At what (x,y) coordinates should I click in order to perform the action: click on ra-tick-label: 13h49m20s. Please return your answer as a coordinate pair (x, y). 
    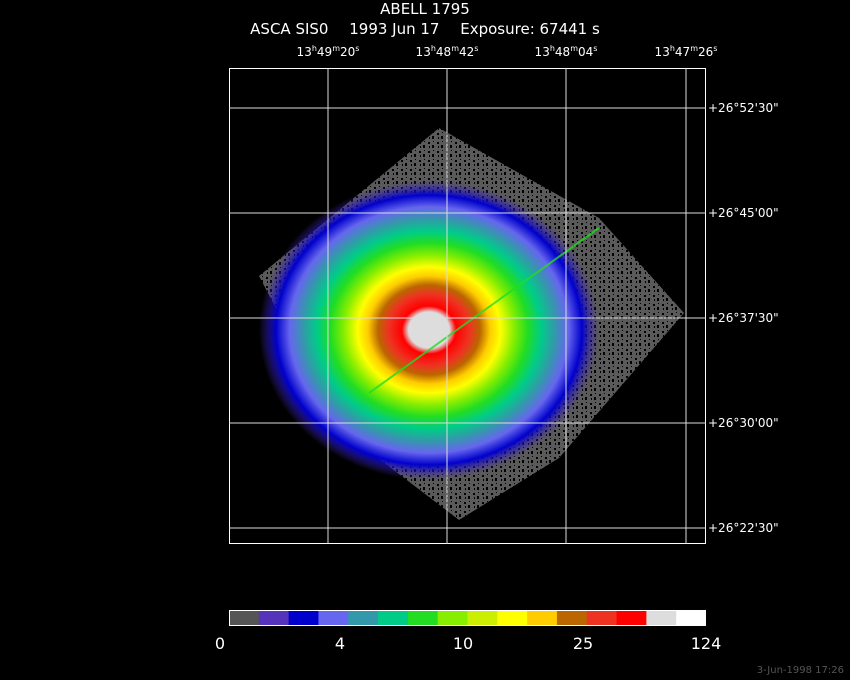
    Looking at the image, I should click on (328, 51).